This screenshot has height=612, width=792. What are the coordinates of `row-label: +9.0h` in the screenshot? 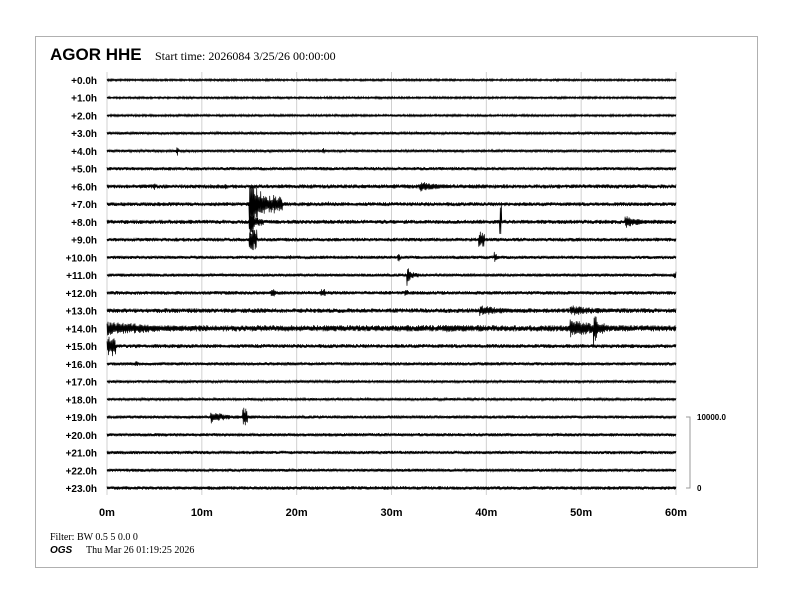 It's located at (84, 241).